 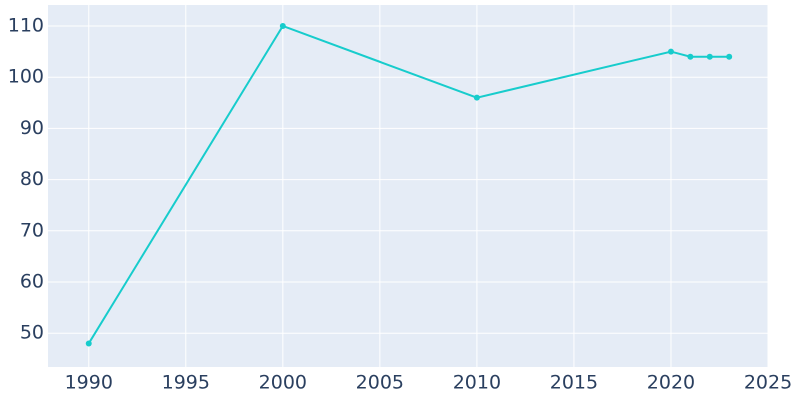 What do you see at coordinates (89, 383) in the screenshot?
I see `x-tick-label: 1990` at bounding box center [89, 383].